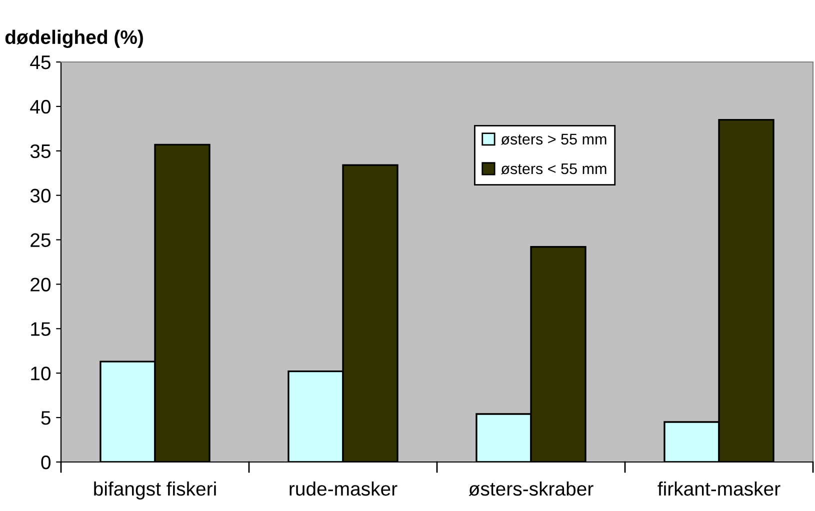  Describe the element at coordinates (719, 488) in the screenshot. I see `x-tick-label: firkant-masker` at that location.